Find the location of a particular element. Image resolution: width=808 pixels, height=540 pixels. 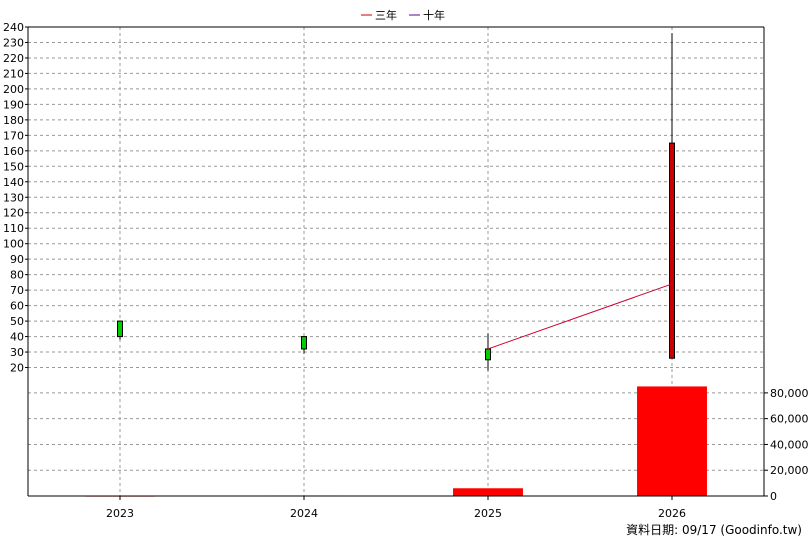

volume-axis-ticks: 0 20,000 40,000 60,000 80,000 is located at coordinates (786, 445).